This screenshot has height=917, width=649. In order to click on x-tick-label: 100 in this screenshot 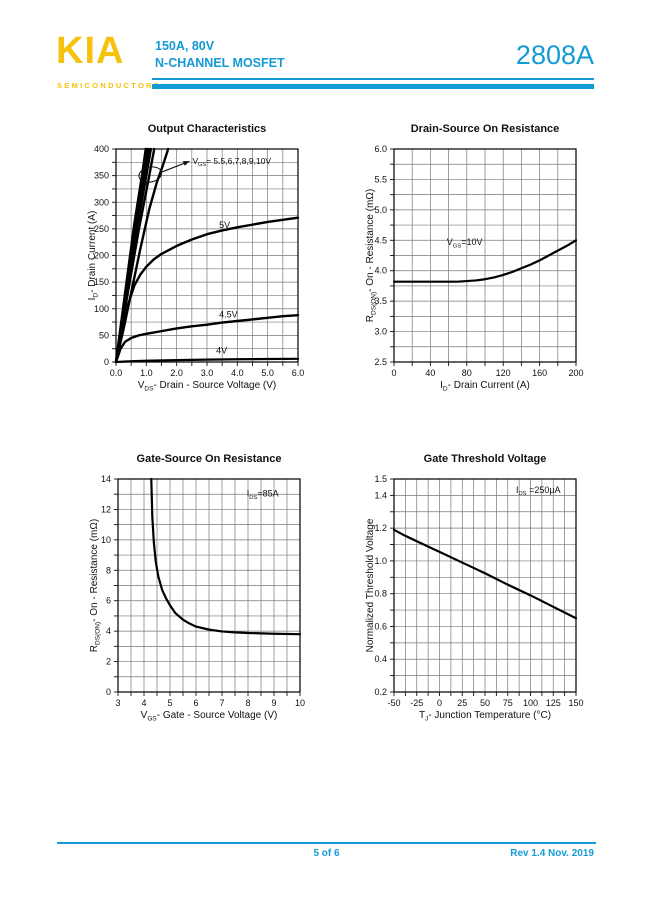, I will do `click(530, 703)`.